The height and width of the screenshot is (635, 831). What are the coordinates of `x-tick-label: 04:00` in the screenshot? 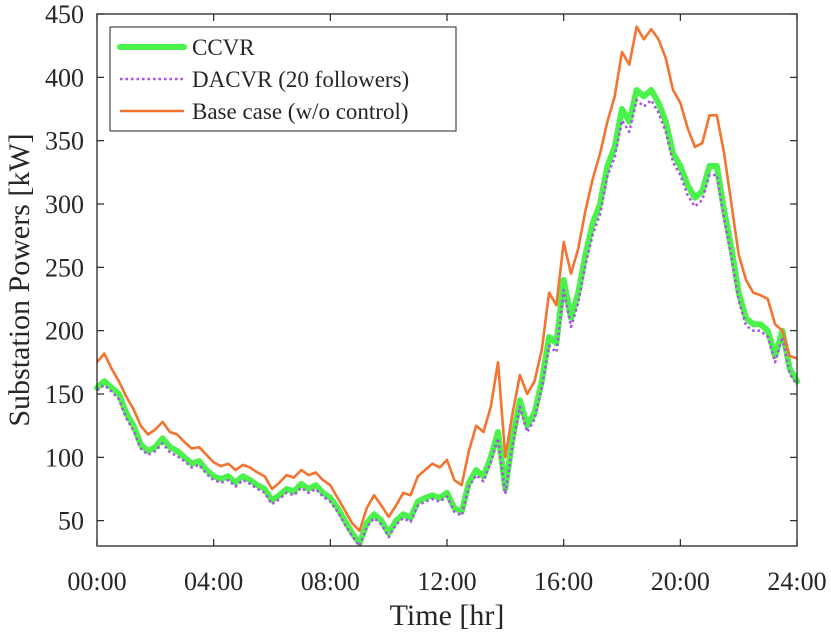 It's located at (213, 581).